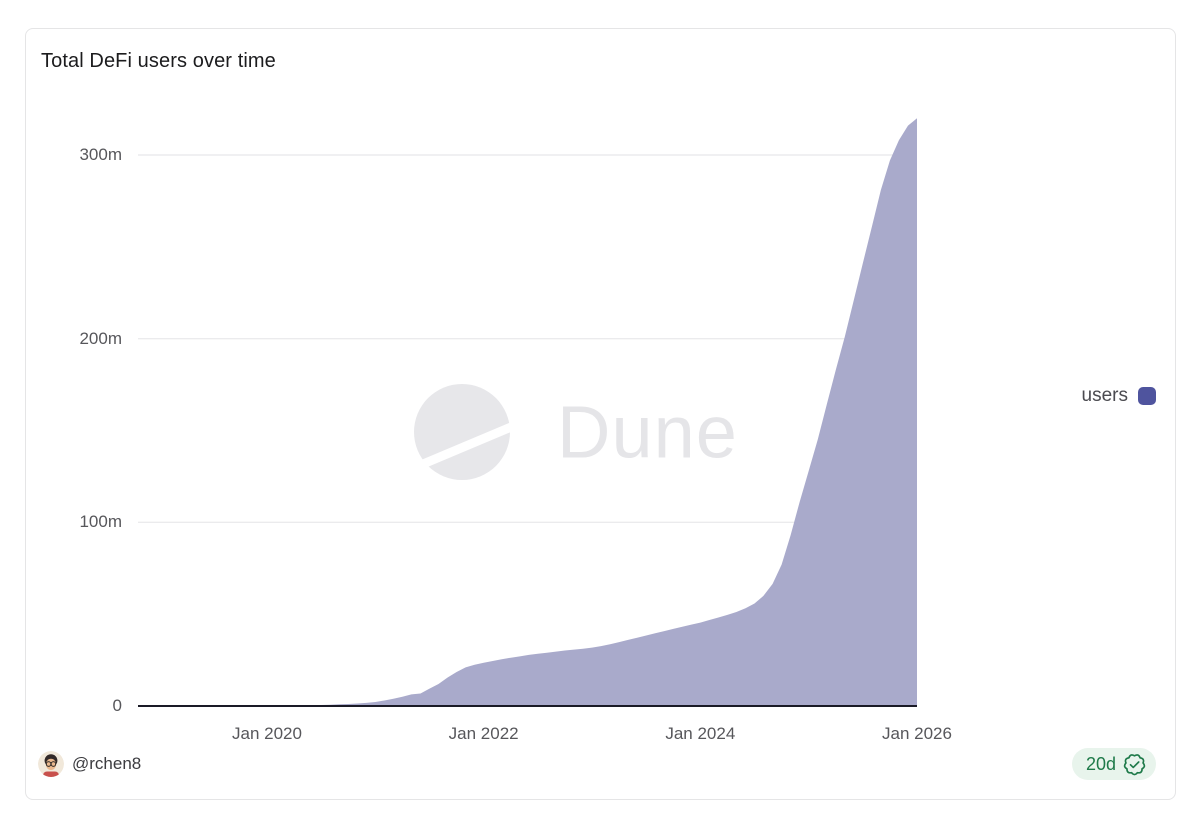 Image resolution: width=1200 pixels, height=827 pixels. What do you see at coordinates (1134, 764) in the screenshot?
I see `verified-seal-icon` at bounding box center [1134, 764].